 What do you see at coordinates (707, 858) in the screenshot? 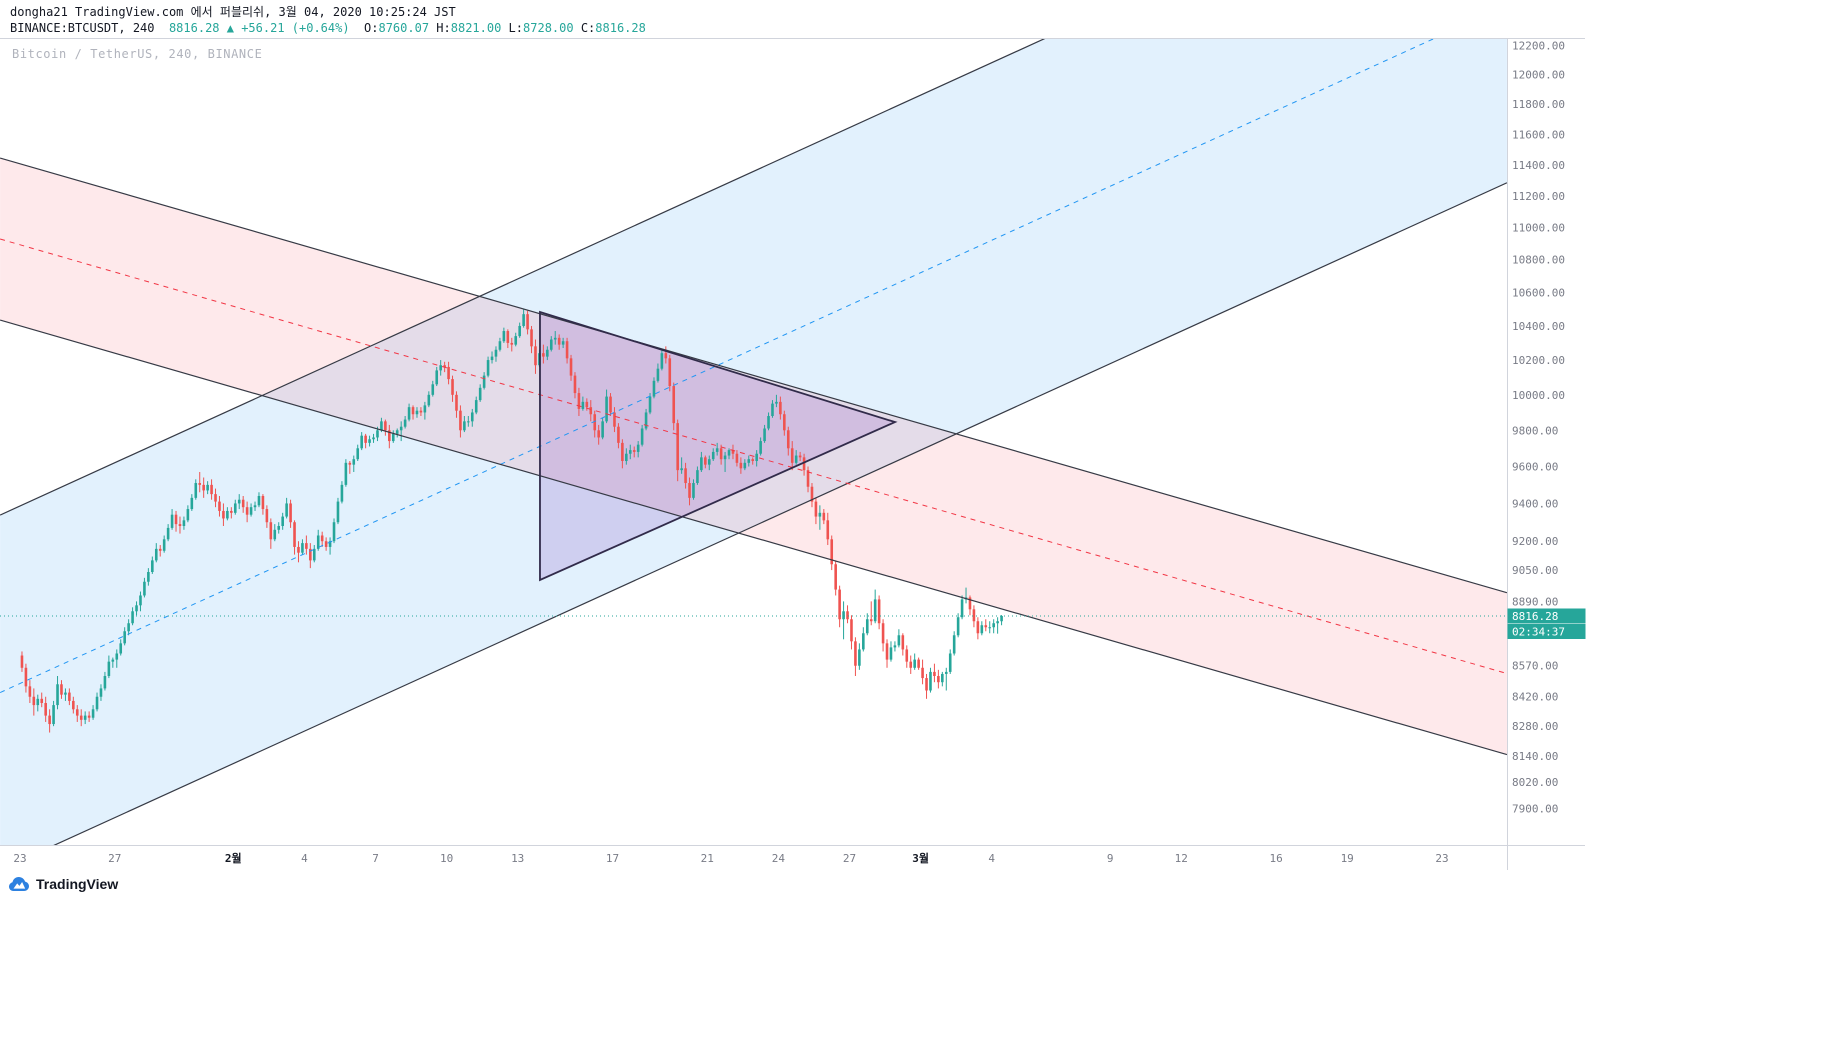
I see `svg-text: 21` at bounding box center [707, 858].